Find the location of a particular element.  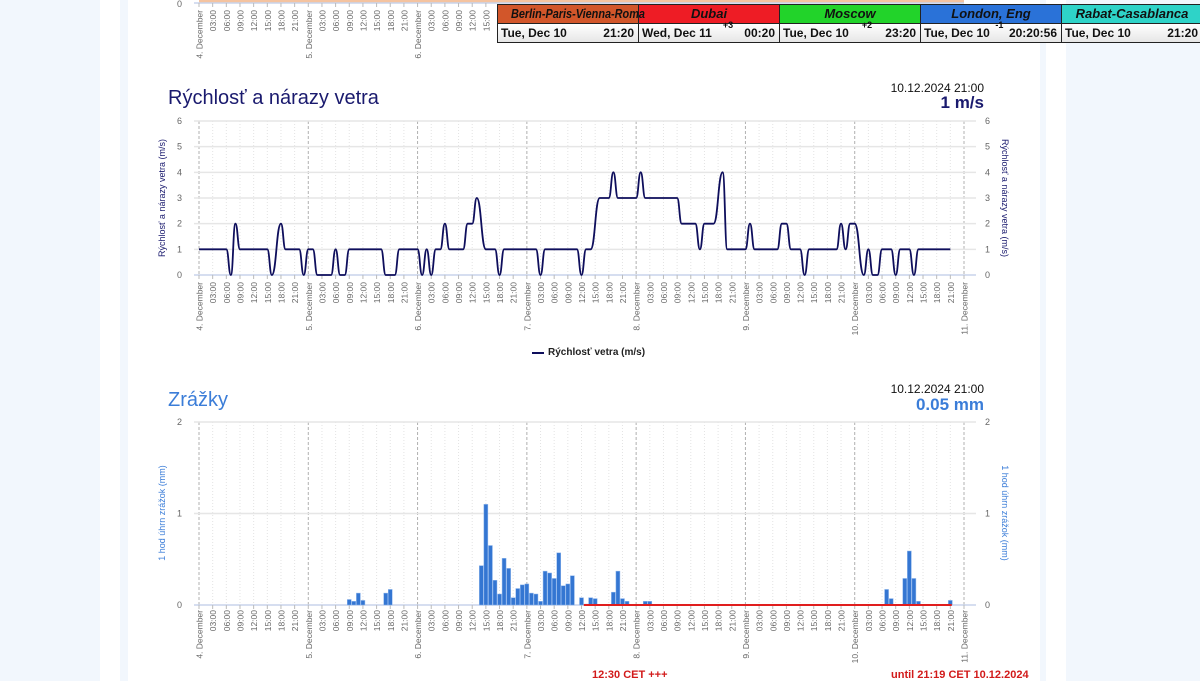

clock-offset: +3 is located at coordinates (728, 25).